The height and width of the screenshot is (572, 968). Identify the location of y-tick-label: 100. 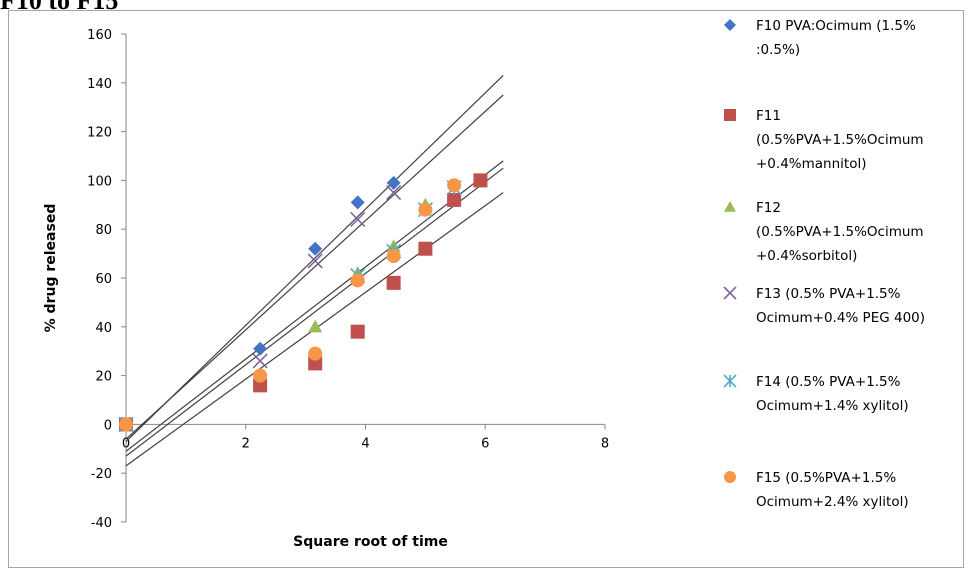
(99, 181).